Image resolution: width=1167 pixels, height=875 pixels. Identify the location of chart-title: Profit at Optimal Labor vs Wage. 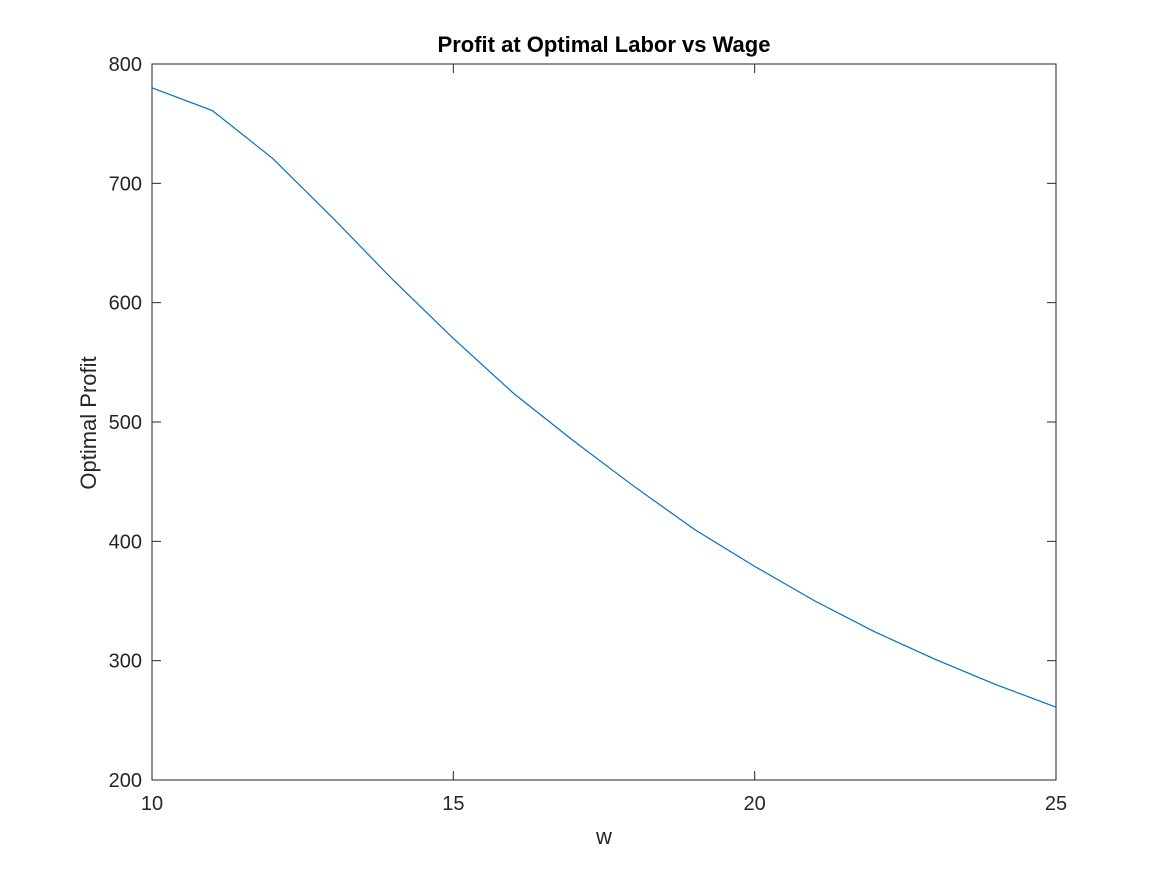
(604, 44).